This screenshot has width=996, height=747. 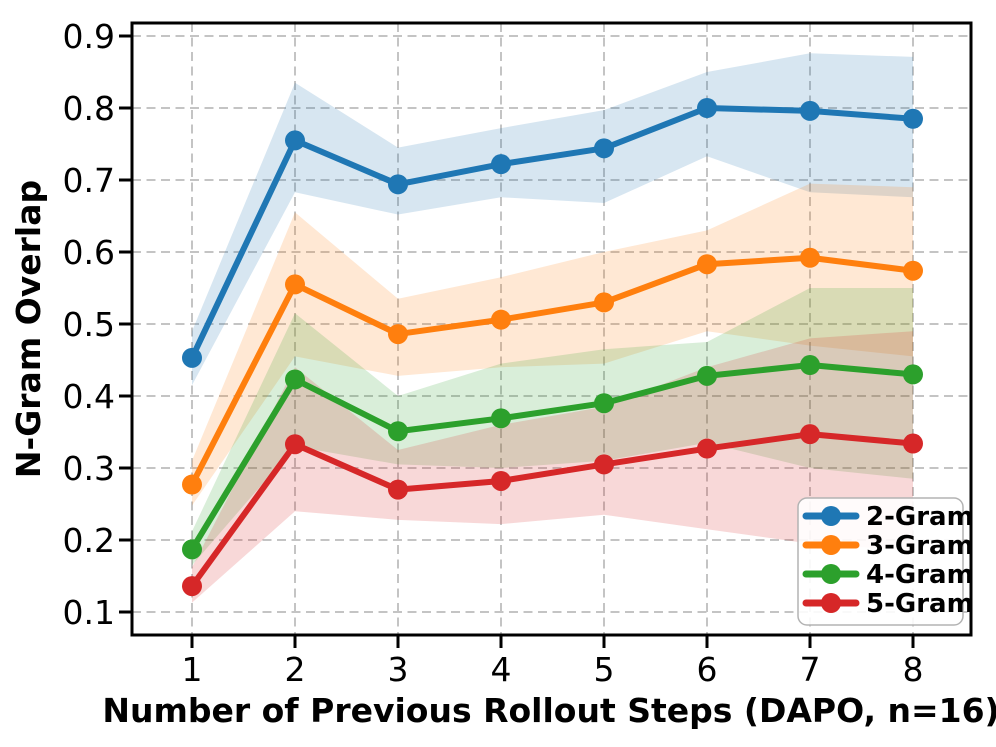 What do you see at coordinates (89, 540) in the screenshot?
I see `y-tick-label-0.2: 0.2` at bounding box center [89, 540].